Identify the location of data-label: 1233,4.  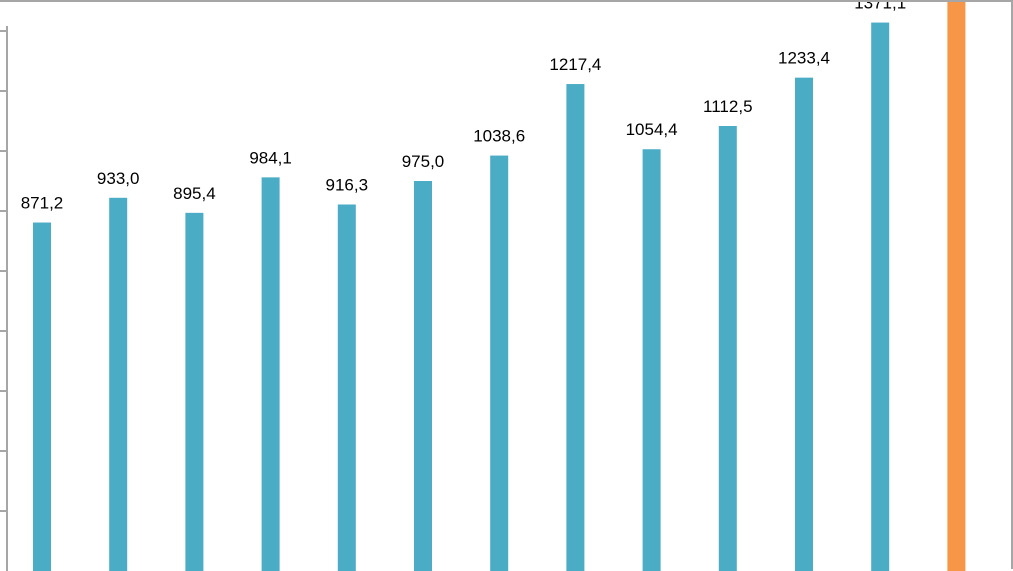
(804, 58).